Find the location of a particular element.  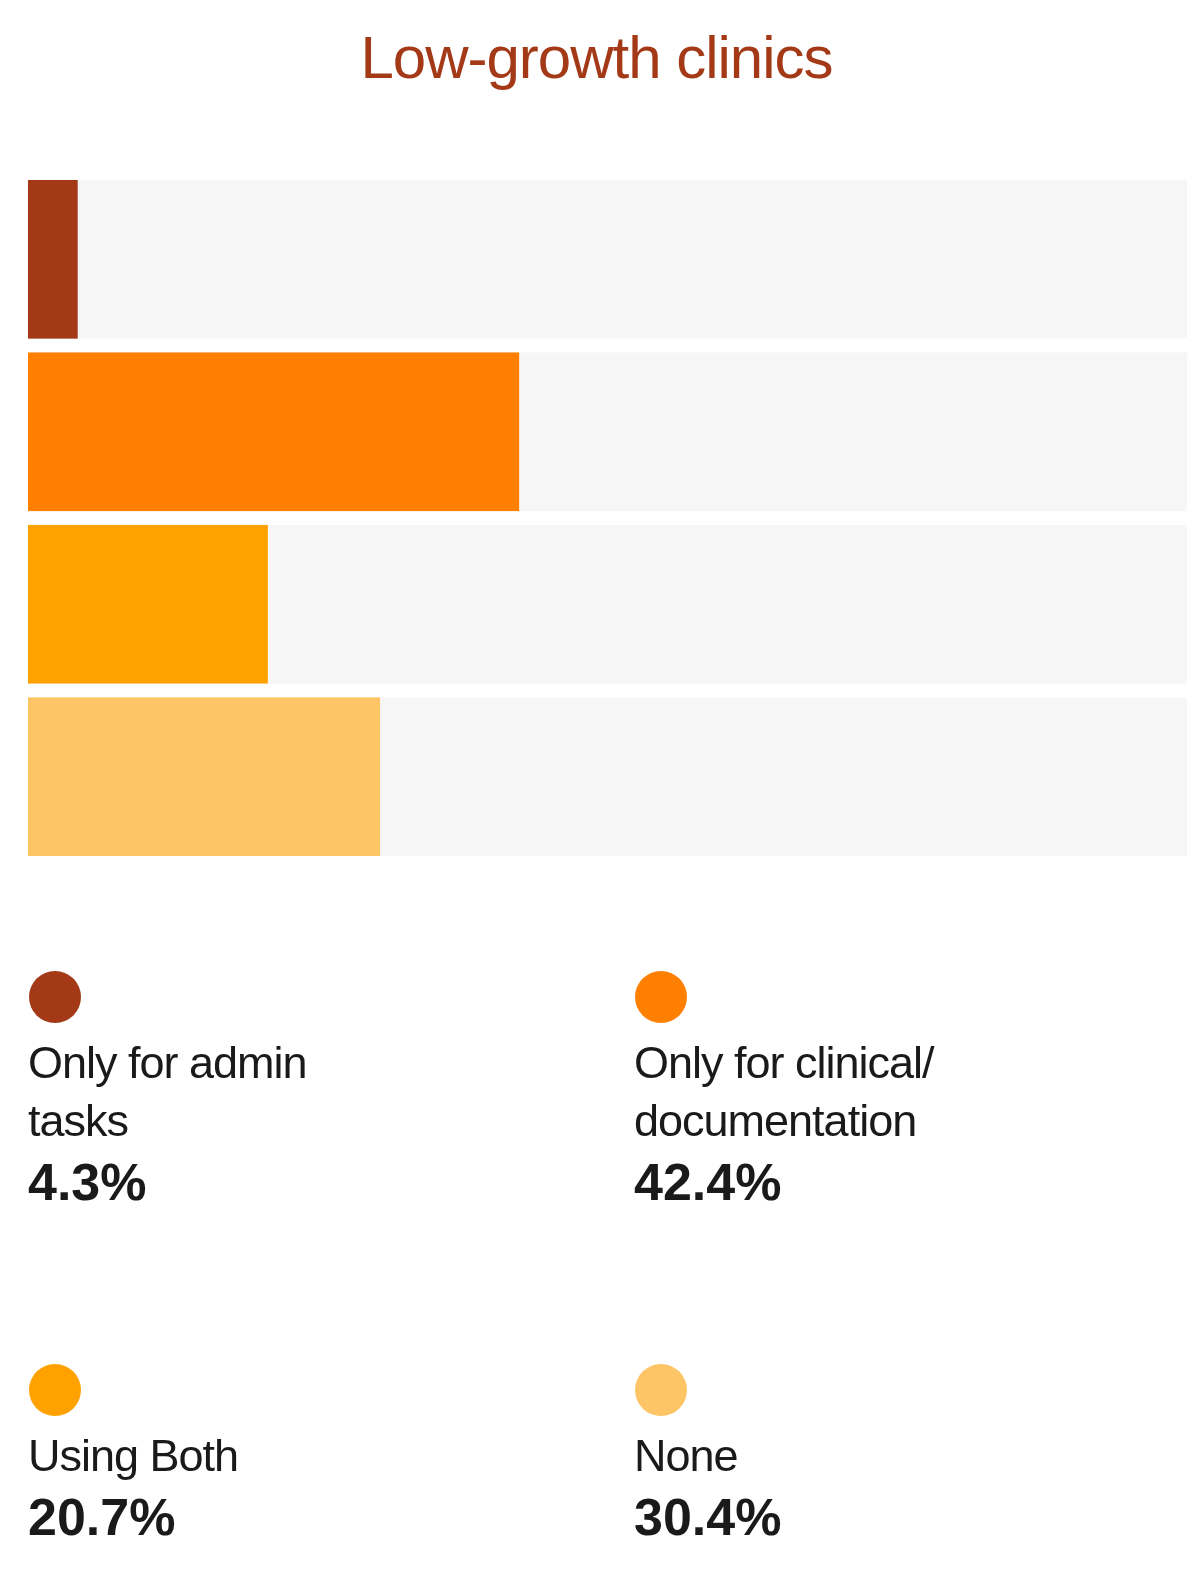

legend-label: Only for clinical/ documentation is located at coordinates (785, 1092).